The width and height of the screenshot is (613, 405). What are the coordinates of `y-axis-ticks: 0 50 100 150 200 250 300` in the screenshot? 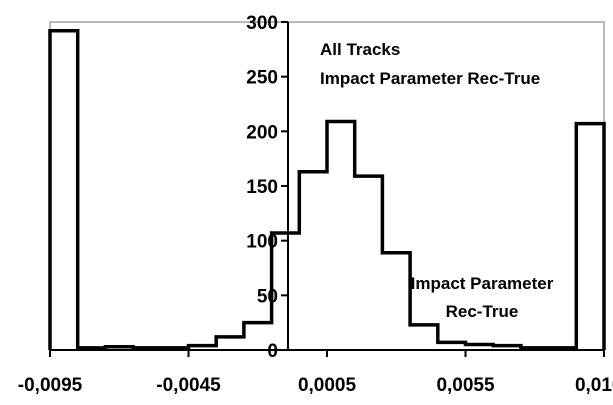 It's located at (267, 187).